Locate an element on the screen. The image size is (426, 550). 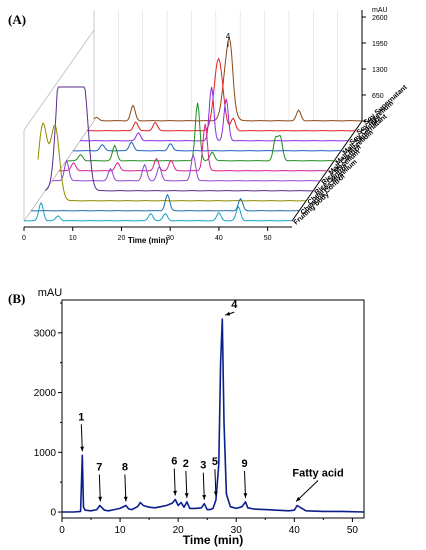
y-tick-label: 1000 is located at coordinates (45, 453).